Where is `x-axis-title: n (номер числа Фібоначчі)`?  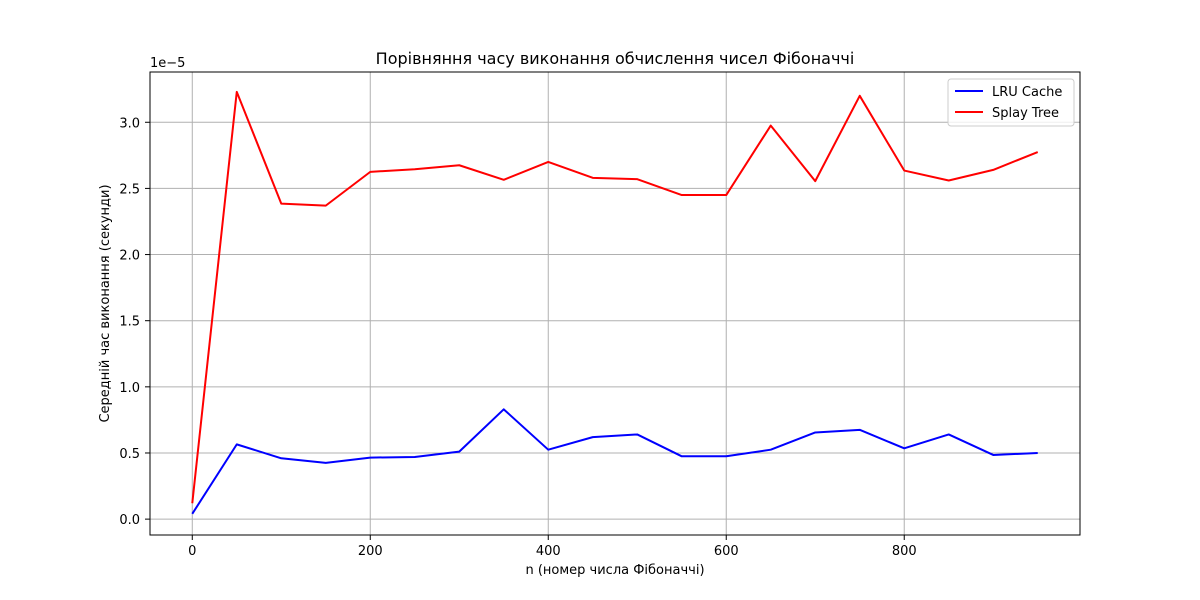
x-axis-title: n (номер числа Фібоначчі) is located at coordinates (614, 570).